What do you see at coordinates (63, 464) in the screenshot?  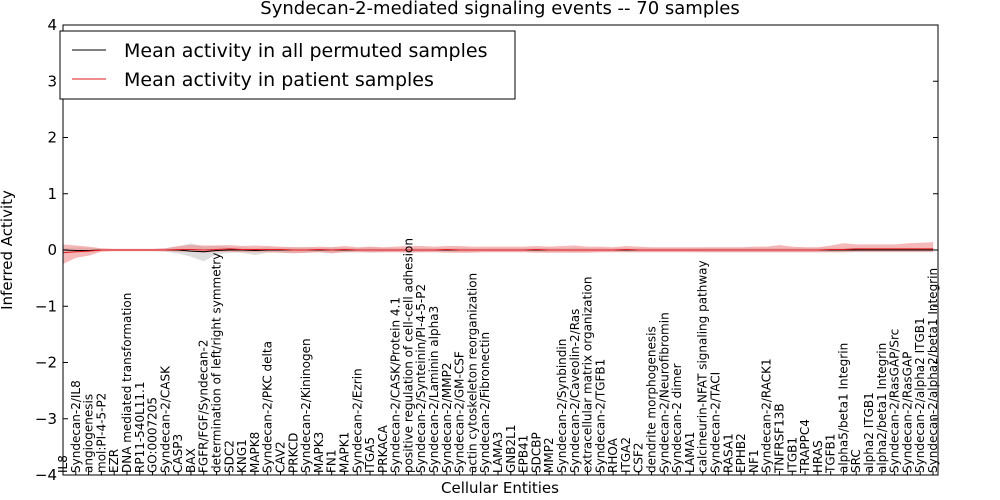 I see `x-category-label: IL8` at bounding box center [63, 464].